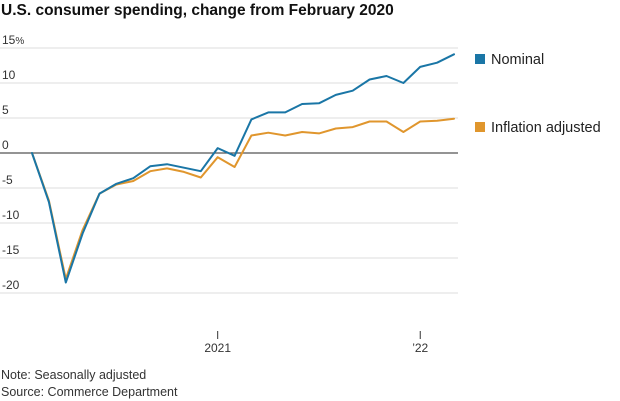  What do you see at coordinates (5, 145) in the screenshot?
I see `y-tick-label: 0` at bounding box center [5, 145].